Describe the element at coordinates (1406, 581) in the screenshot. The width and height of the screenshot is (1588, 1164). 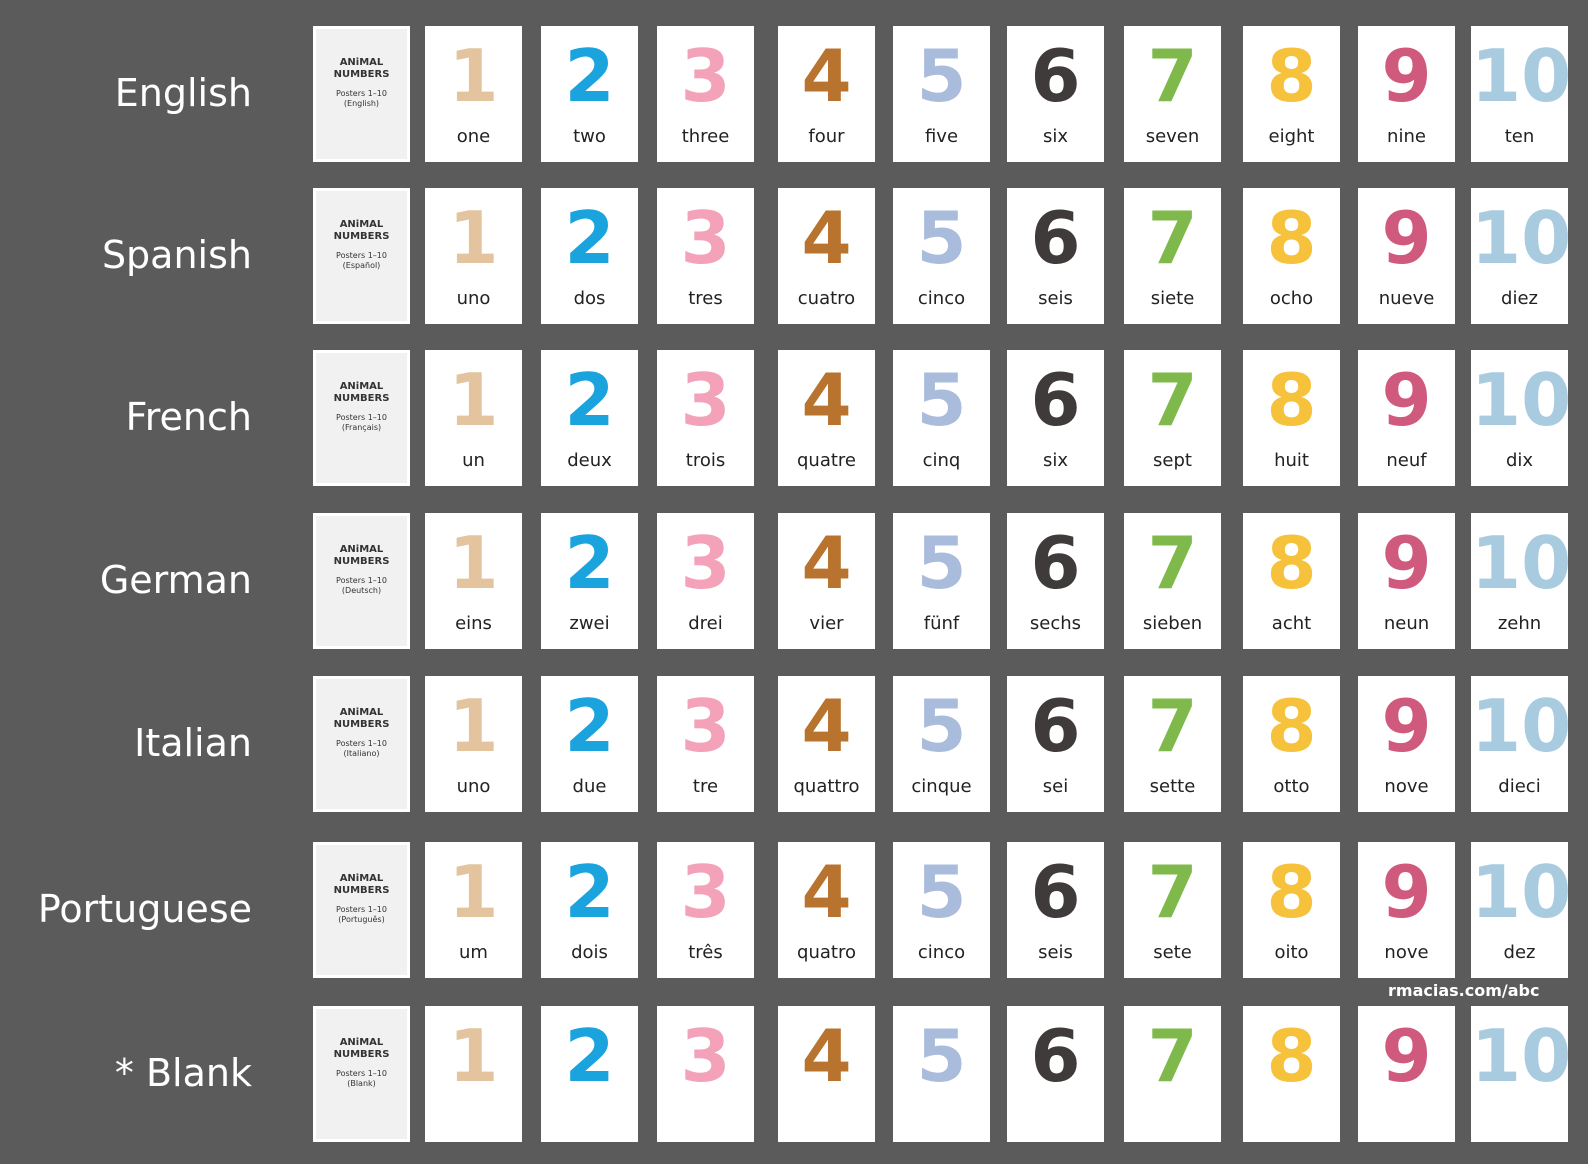
I see `number-card: 9 neun` at that location.